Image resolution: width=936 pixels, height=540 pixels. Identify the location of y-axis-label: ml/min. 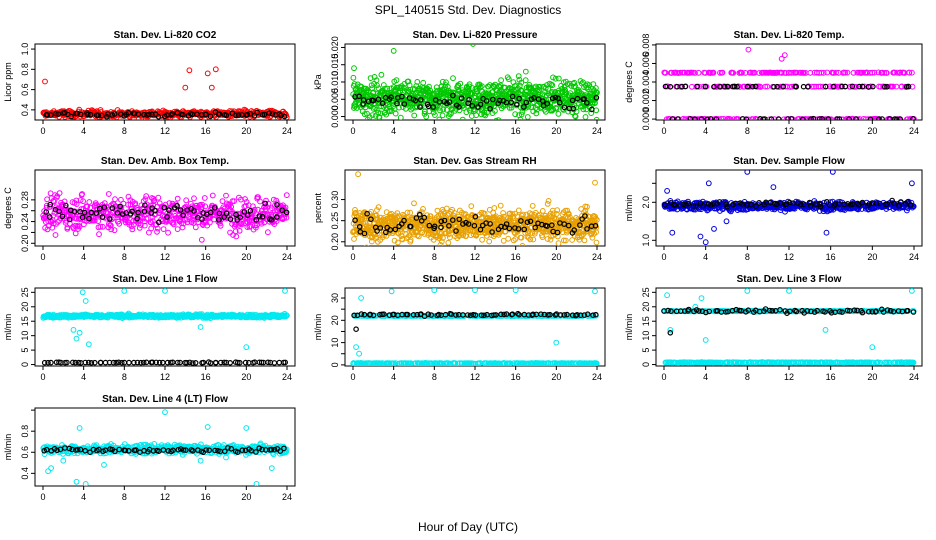
(318, 327).